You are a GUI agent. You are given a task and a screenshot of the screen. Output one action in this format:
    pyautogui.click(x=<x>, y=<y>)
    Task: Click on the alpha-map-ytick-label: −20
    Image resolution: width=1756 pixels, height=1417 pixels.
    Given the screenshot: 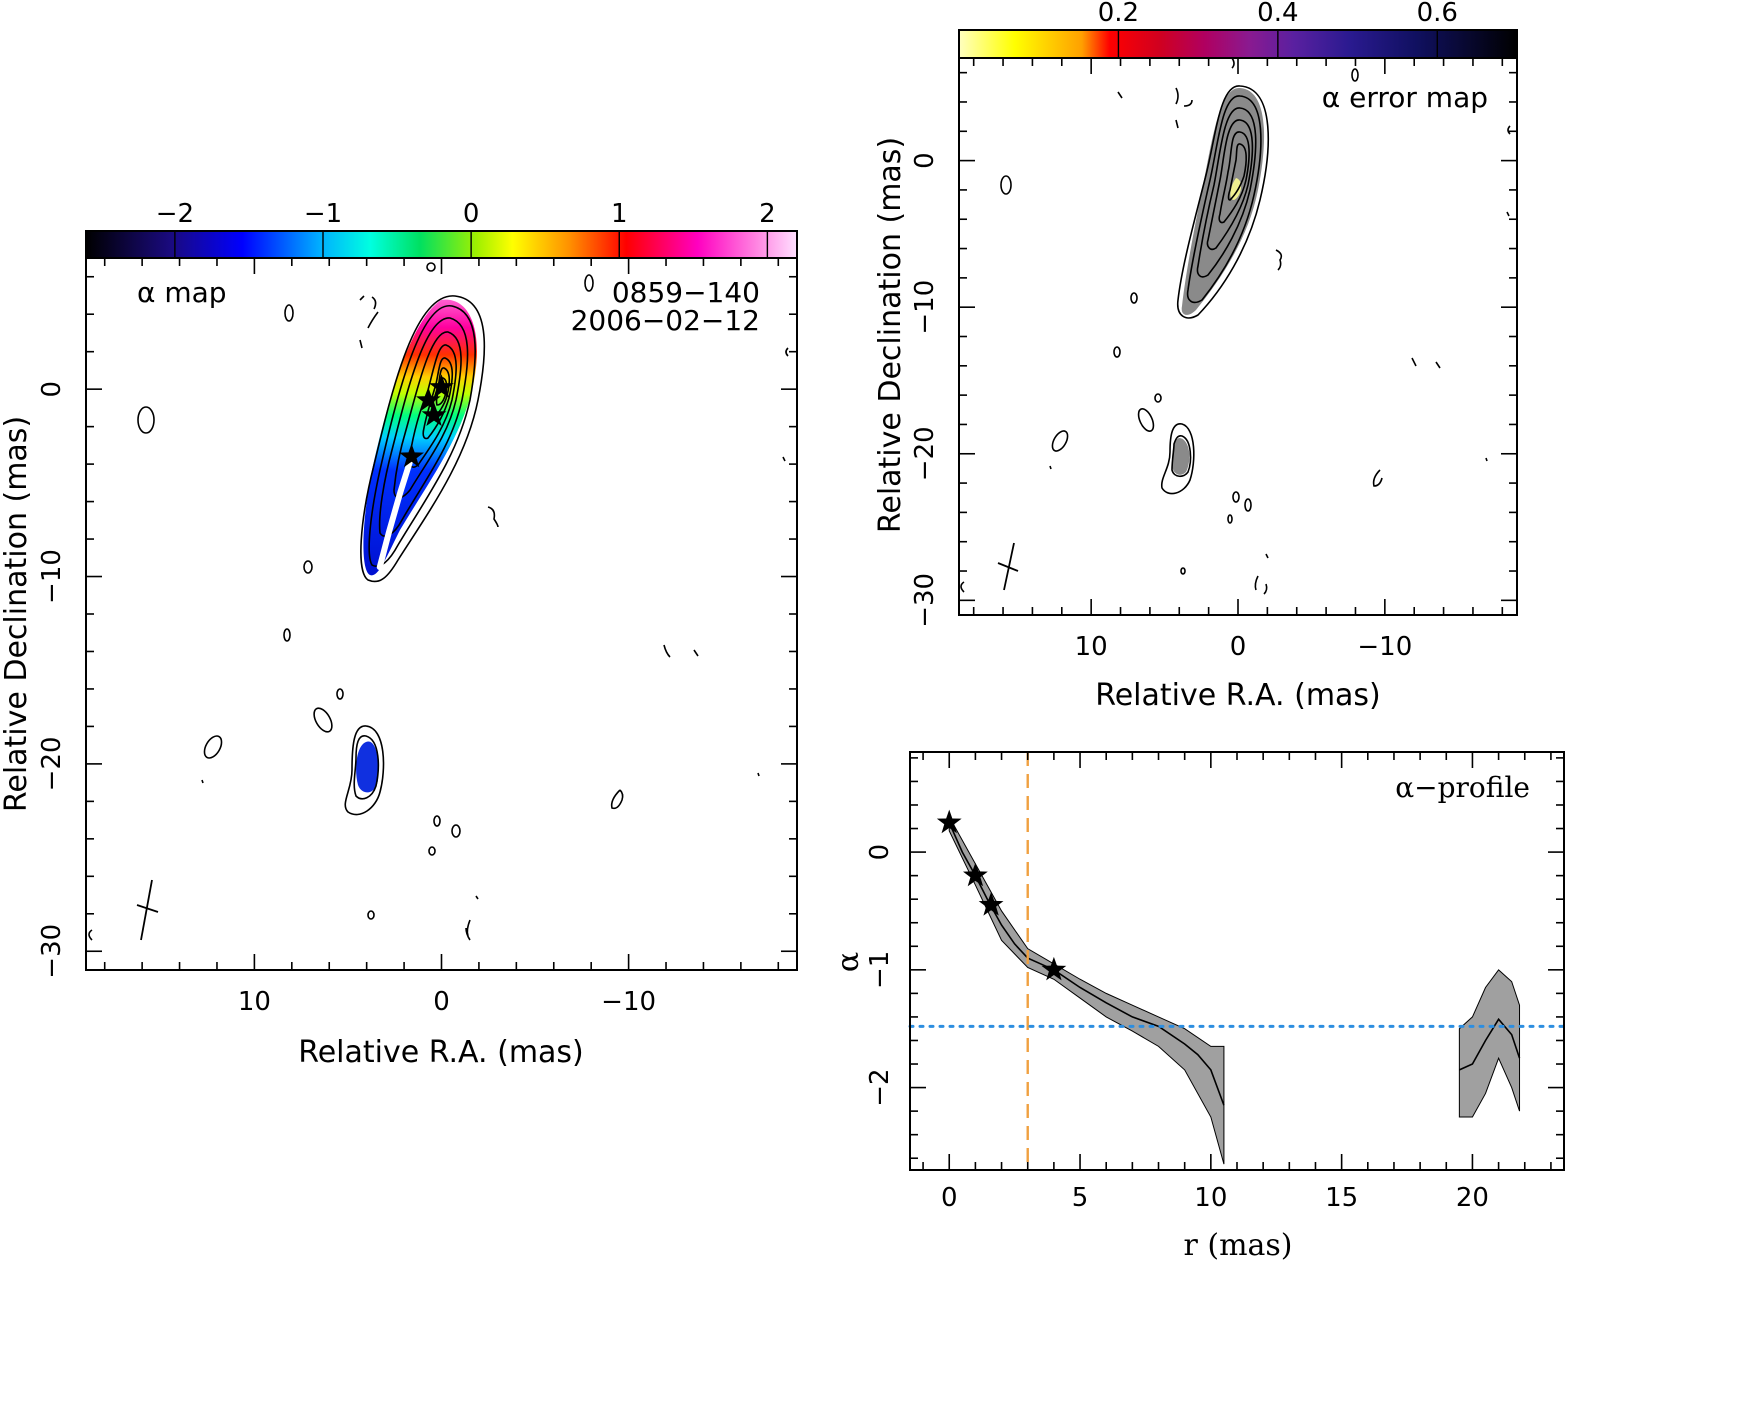 What is the action you would take?
    pyautogui.click(x=52, y=763)
    